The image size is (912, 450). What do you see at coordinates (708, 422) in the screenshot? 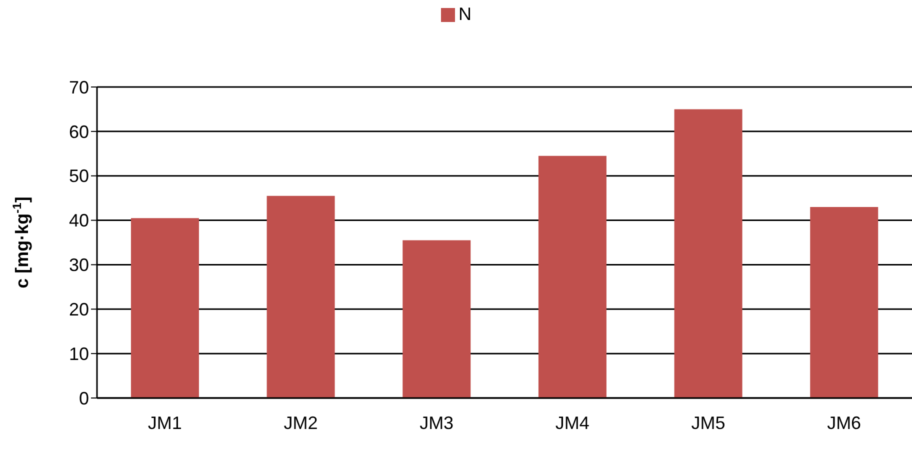
I see `x-tick-label: JM5` at bounding box center [708, 422].